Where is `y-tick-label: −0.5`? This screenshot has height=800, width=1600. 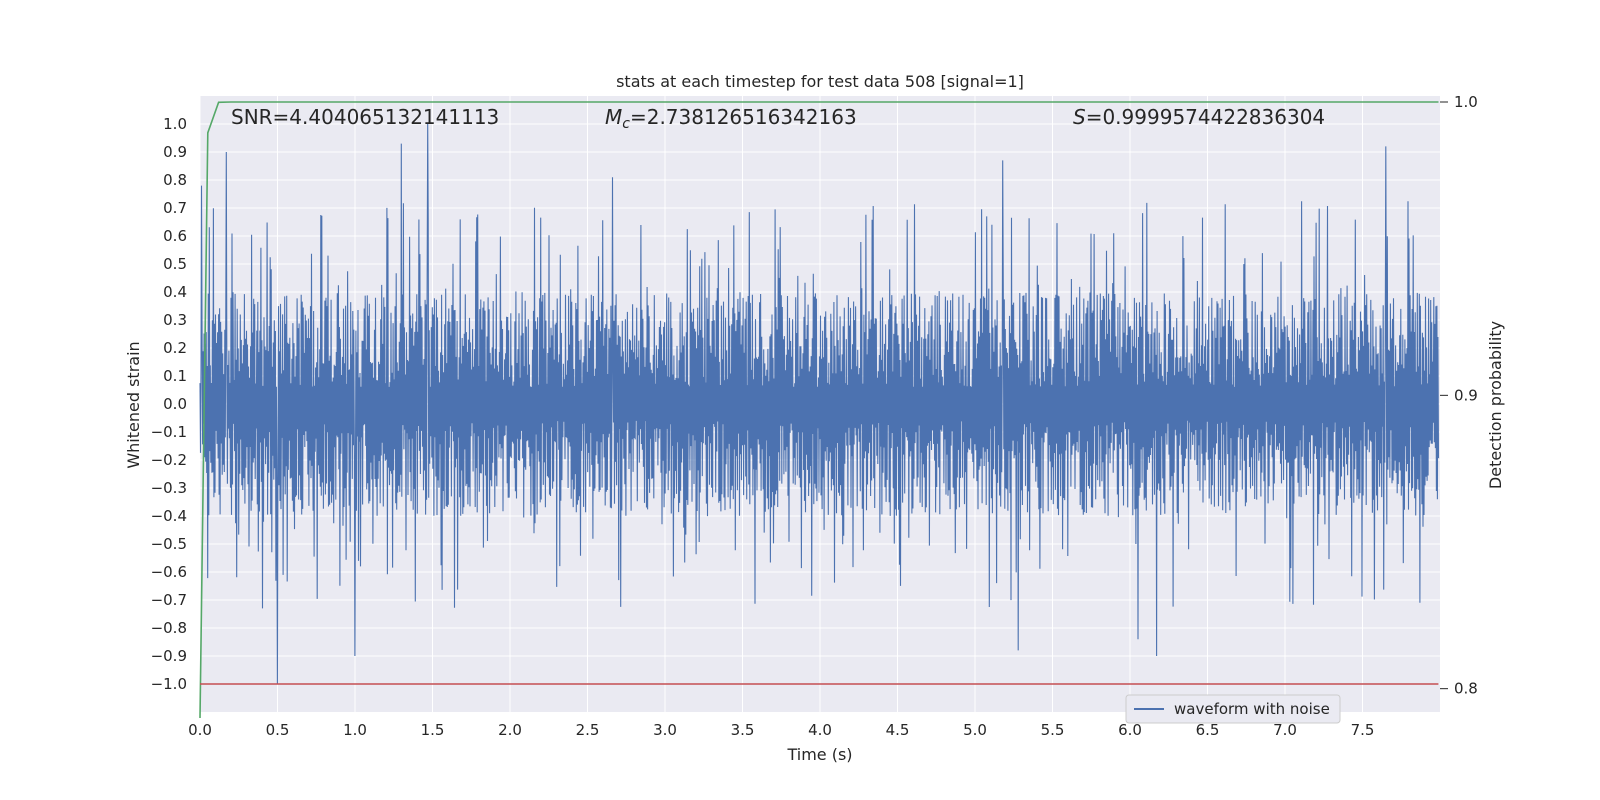 y-tick-label: −0.5 is located at coordinates (169, 544).